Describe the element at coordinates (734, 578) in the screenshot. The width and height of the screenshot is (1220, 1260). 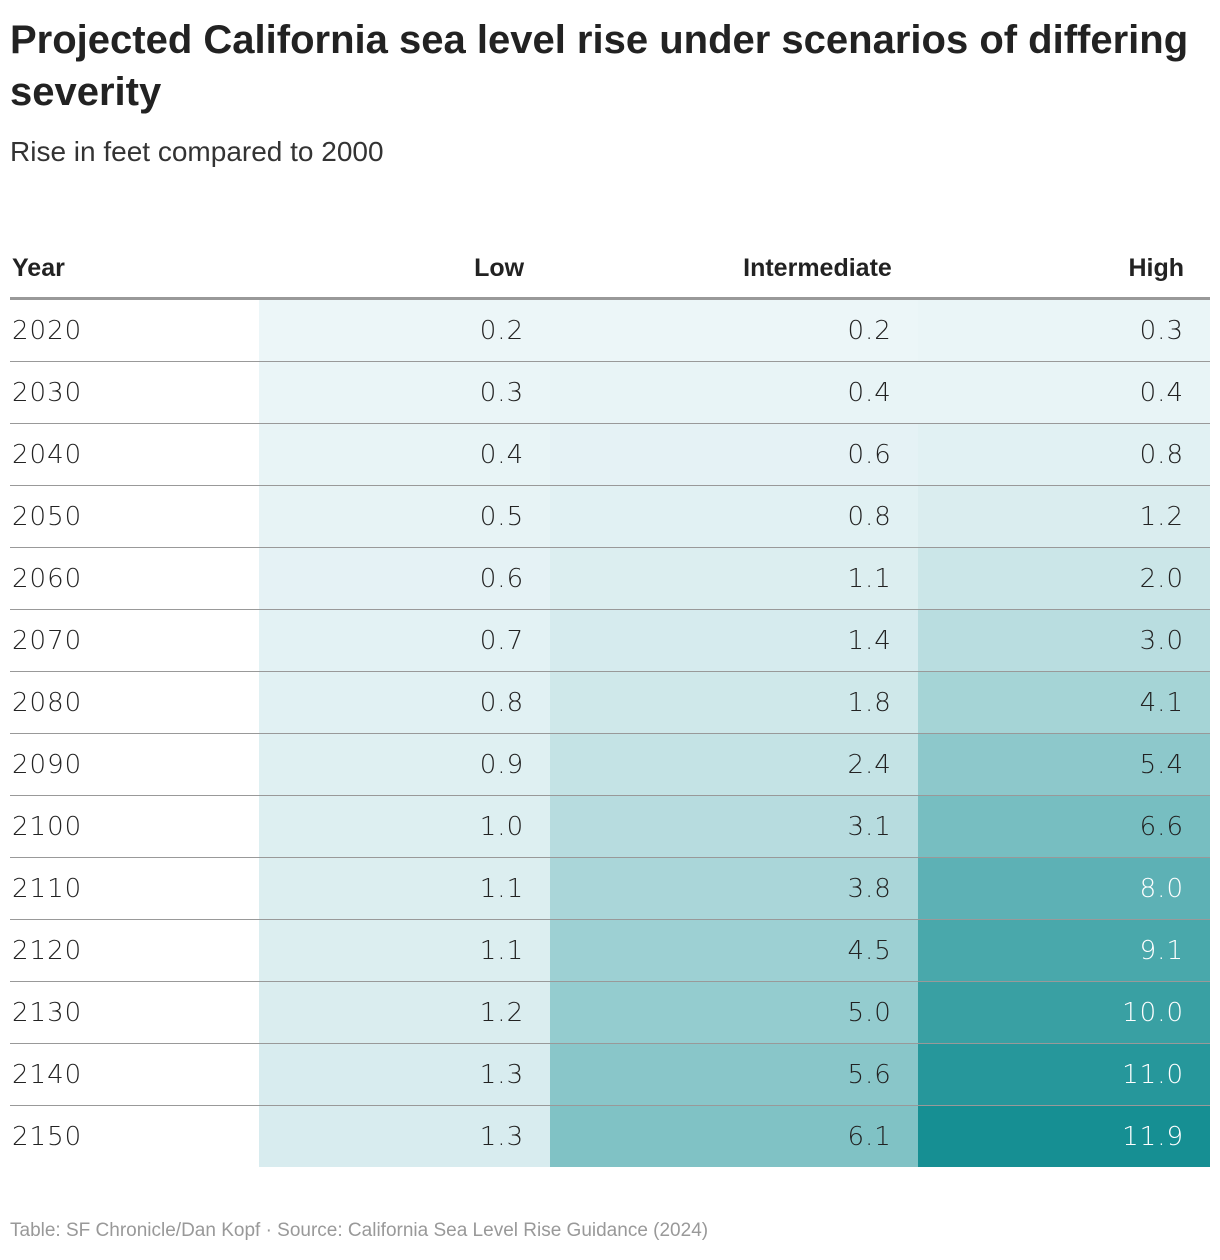
I see `cell-intermediate: 1.1` at that location.